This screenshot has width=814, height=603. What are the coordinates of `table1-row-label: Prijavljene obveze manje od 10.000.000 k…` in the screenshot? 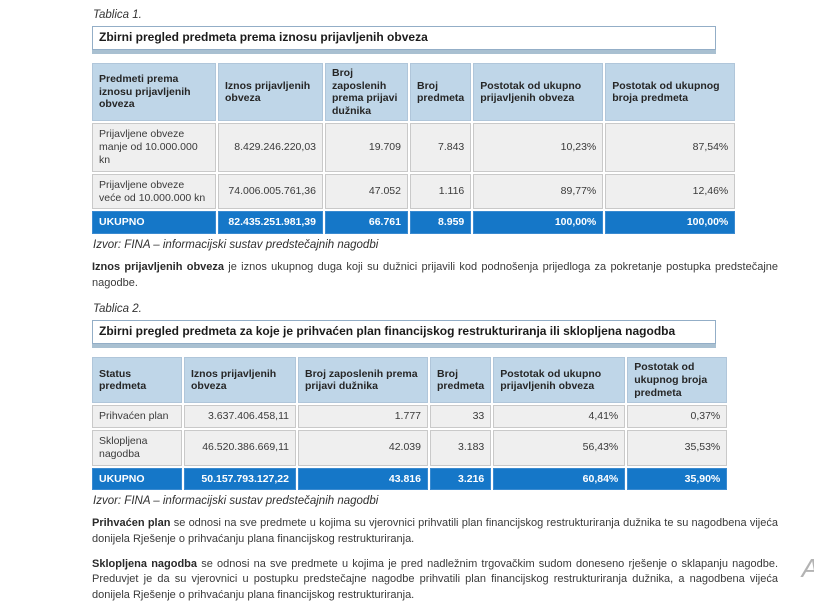 It's located at (154, 147).